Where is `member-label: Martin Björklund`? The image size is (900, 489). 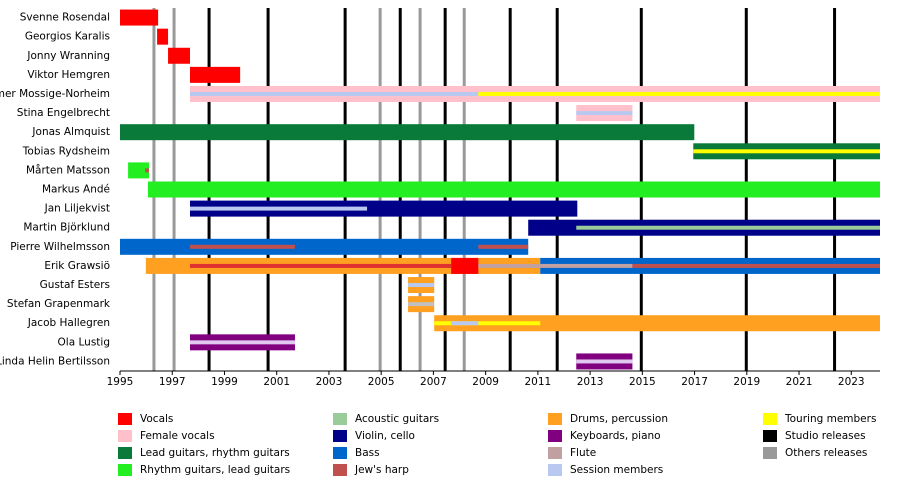
member-label: Martin Björklund is located at coordinates (66, 228).